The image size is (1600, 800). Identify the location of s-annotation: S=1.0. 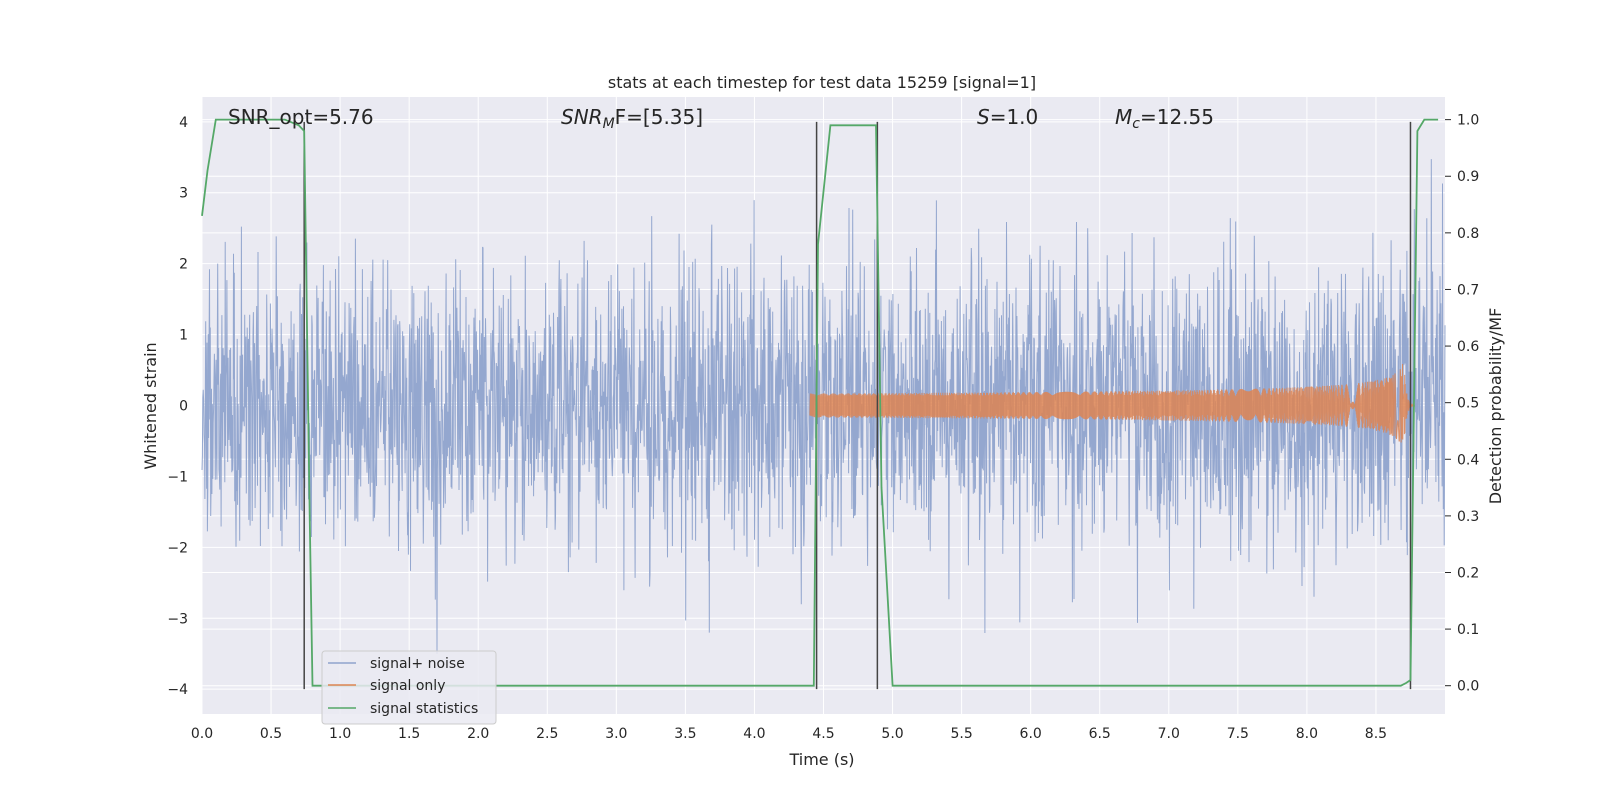
(1007, 117).